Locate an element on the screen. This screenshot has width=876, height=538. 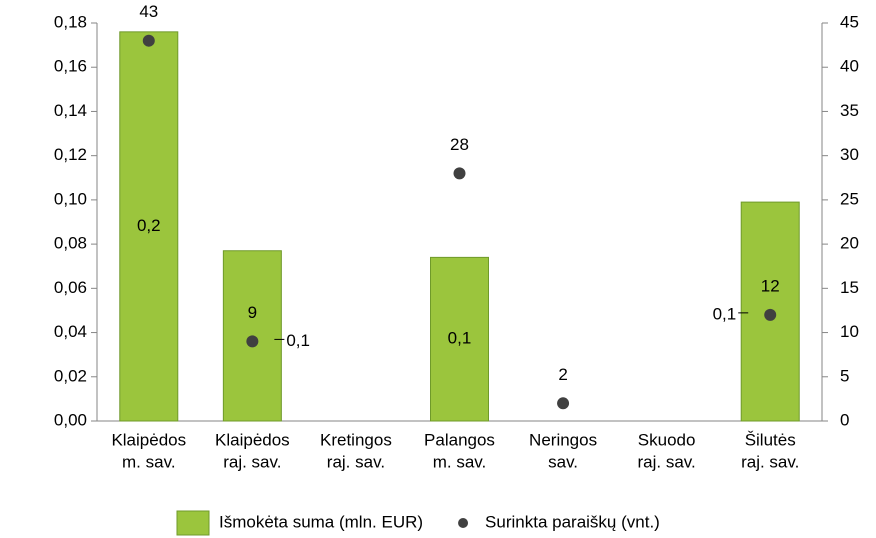
y-tick-label: 0,10 is located at coordinates (70, 198).